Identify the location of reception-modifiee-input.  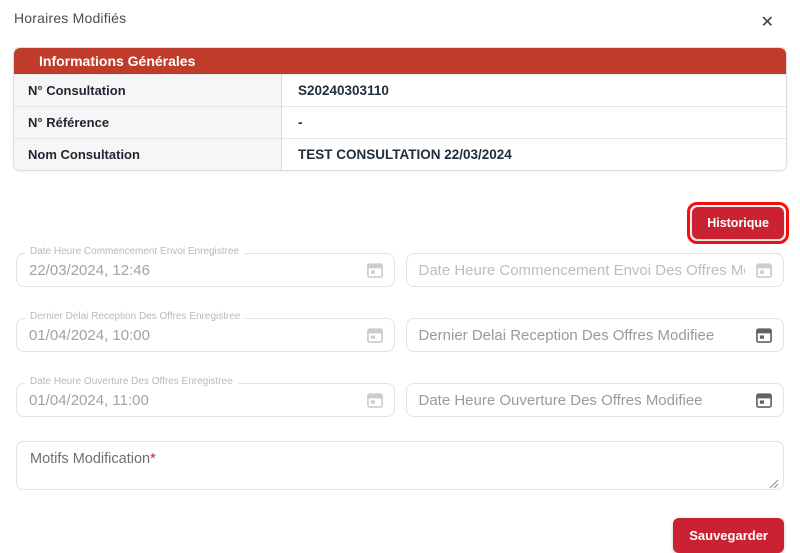
(594, 335).